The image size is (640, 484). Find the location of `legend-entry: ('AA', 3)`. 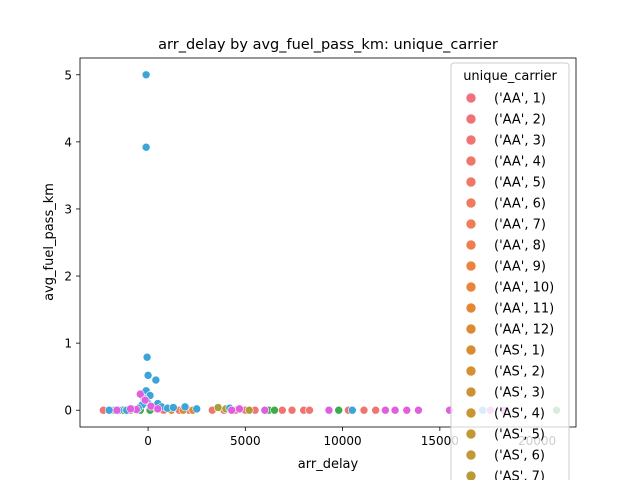

legend-entry: ('AA', 3) is located at coordinates (505, 141).